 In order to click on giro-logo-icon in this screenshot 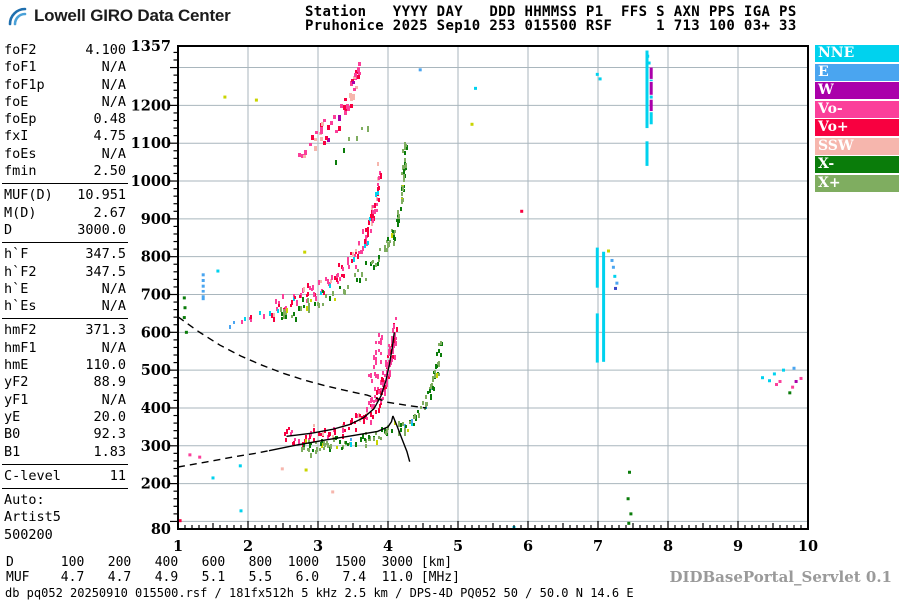, I will do `click(17, 16)`.